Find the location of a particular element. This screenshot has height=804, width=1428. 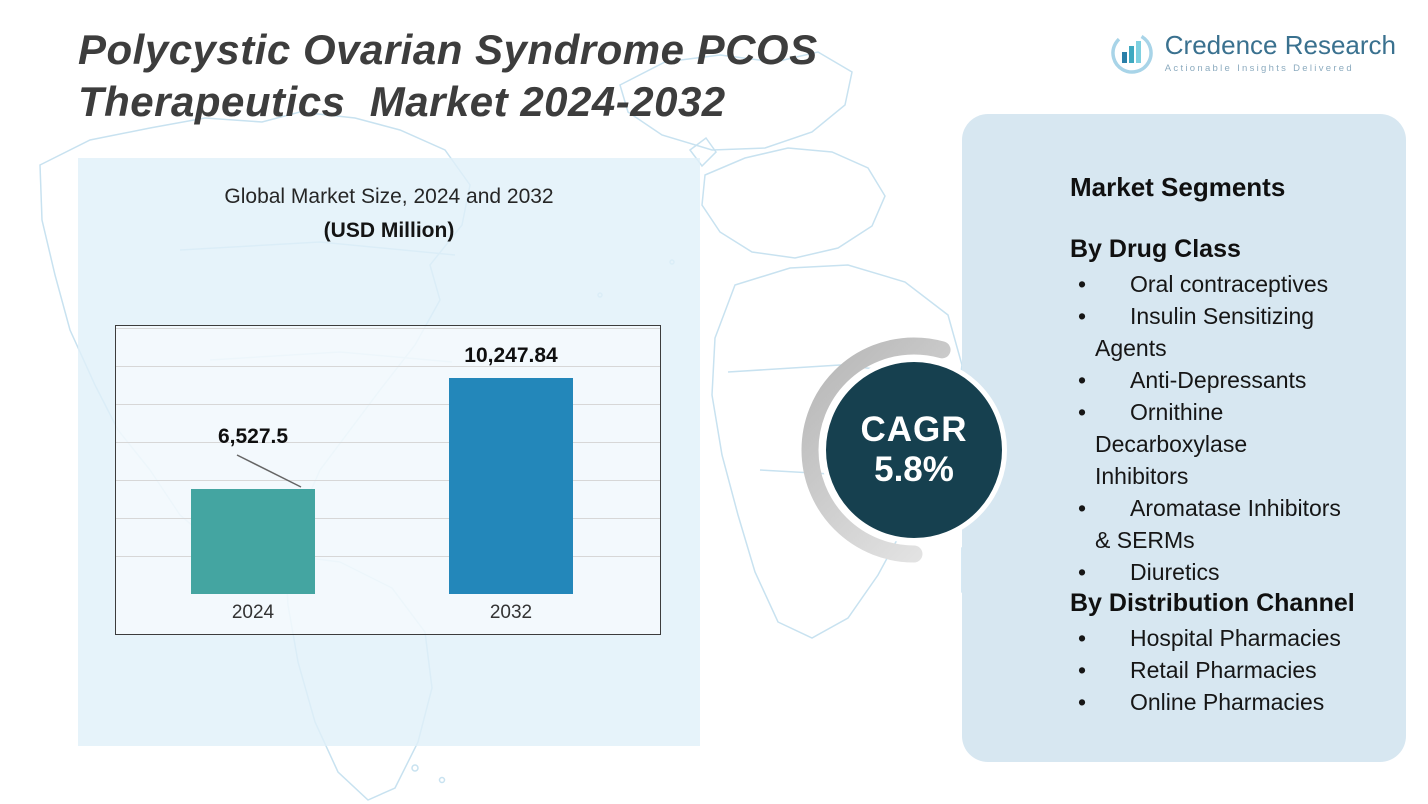

bar-chart: 6,527.5 10,247.84 2024 2032 is located at coordinates (388, 480).